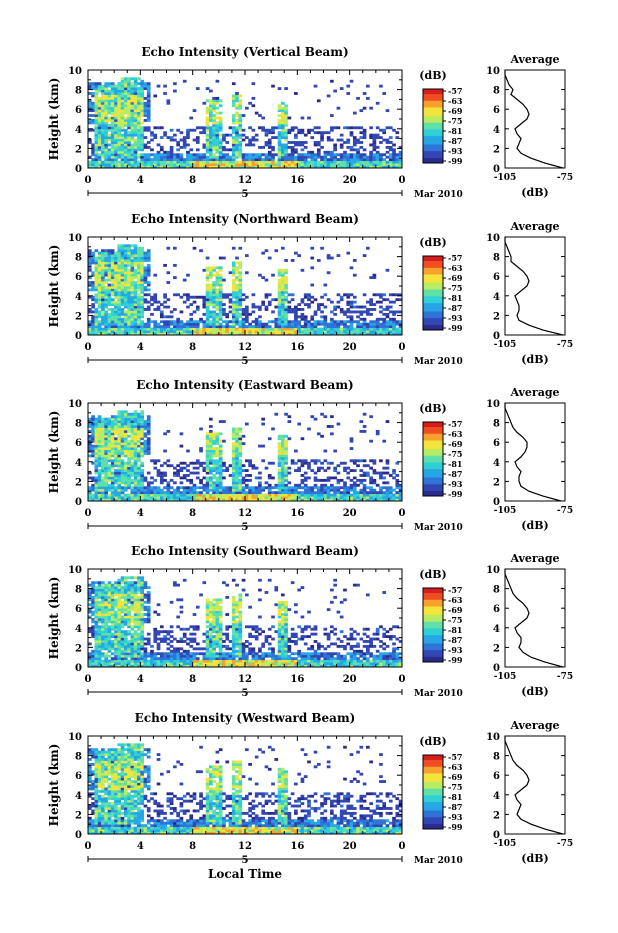 This screenshot has height=933, width=618. I want to click on colorbar-tick-label: -75, so click(455, 288).